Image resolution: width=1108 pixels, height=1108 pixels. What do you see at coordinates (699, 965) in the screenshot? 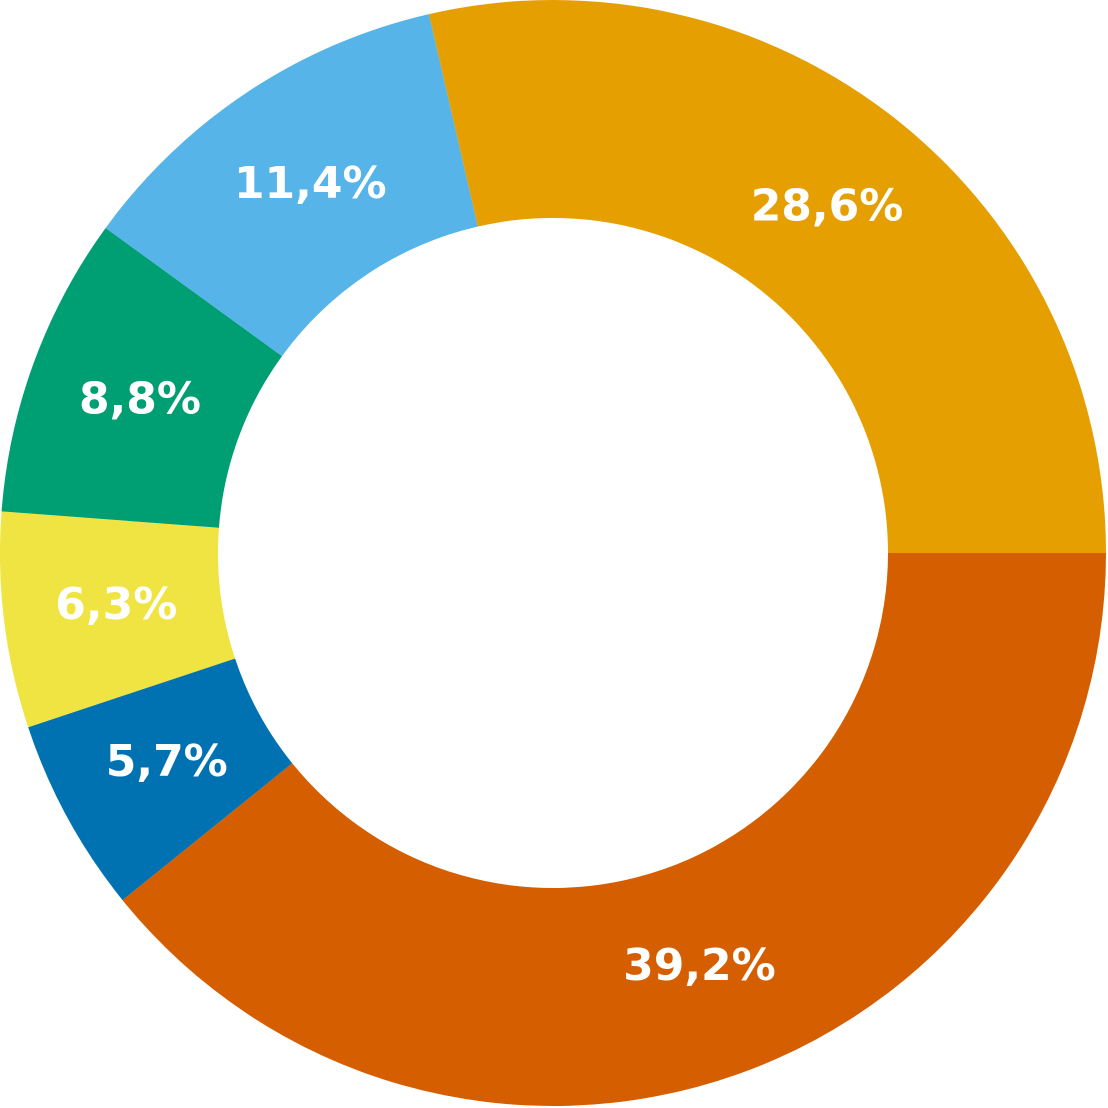
I see `data-label: 39,2%` at bounding box center [699, 965].